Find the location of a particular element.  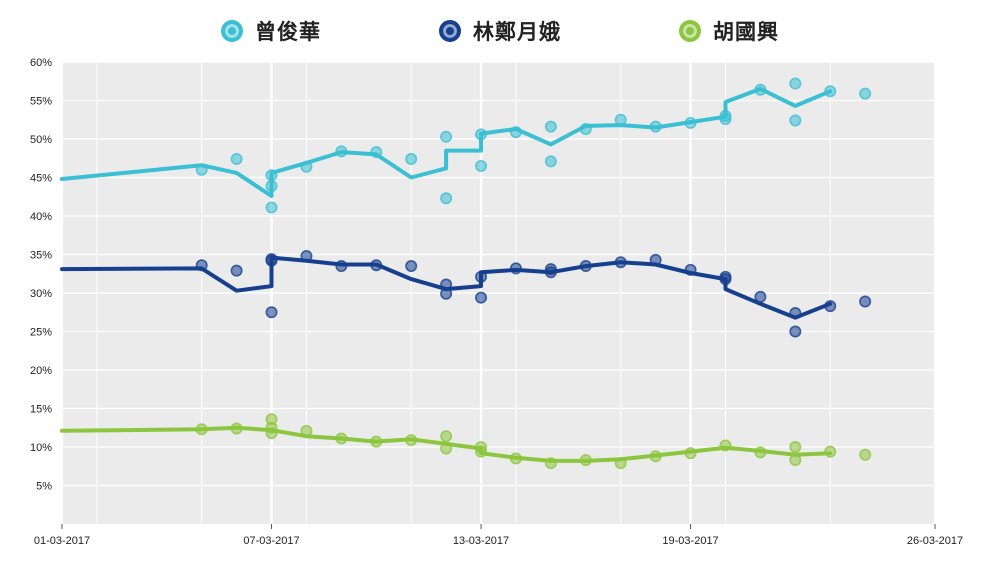

legend-item-series-1: 林鄭月娥 is located at coordinates (500, 31).